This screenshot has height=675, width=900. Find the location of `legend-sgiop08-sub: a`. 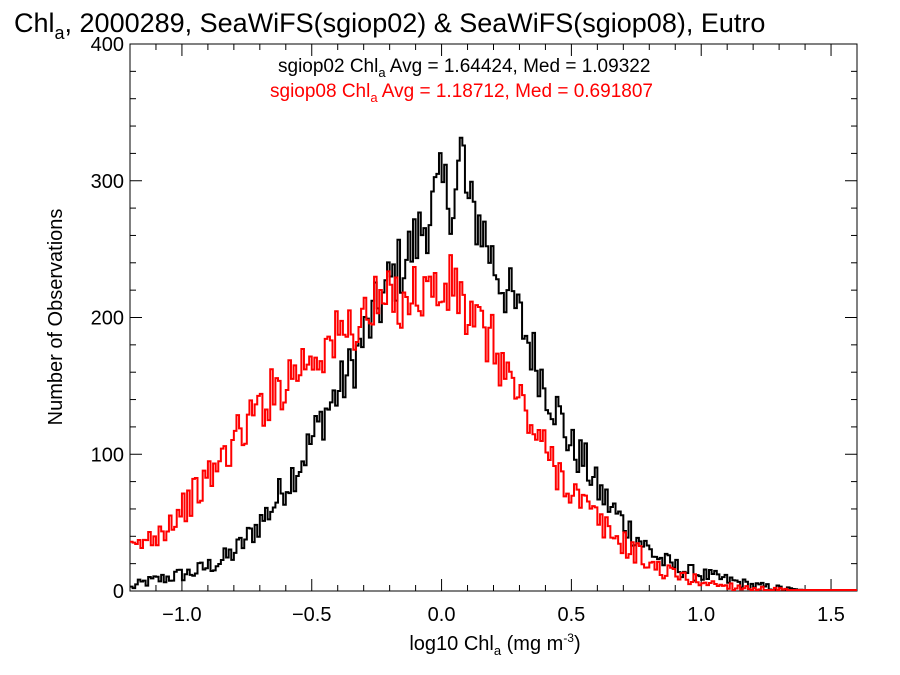

legend-sgiop08-sub: a is located at coordinates (374, 97).